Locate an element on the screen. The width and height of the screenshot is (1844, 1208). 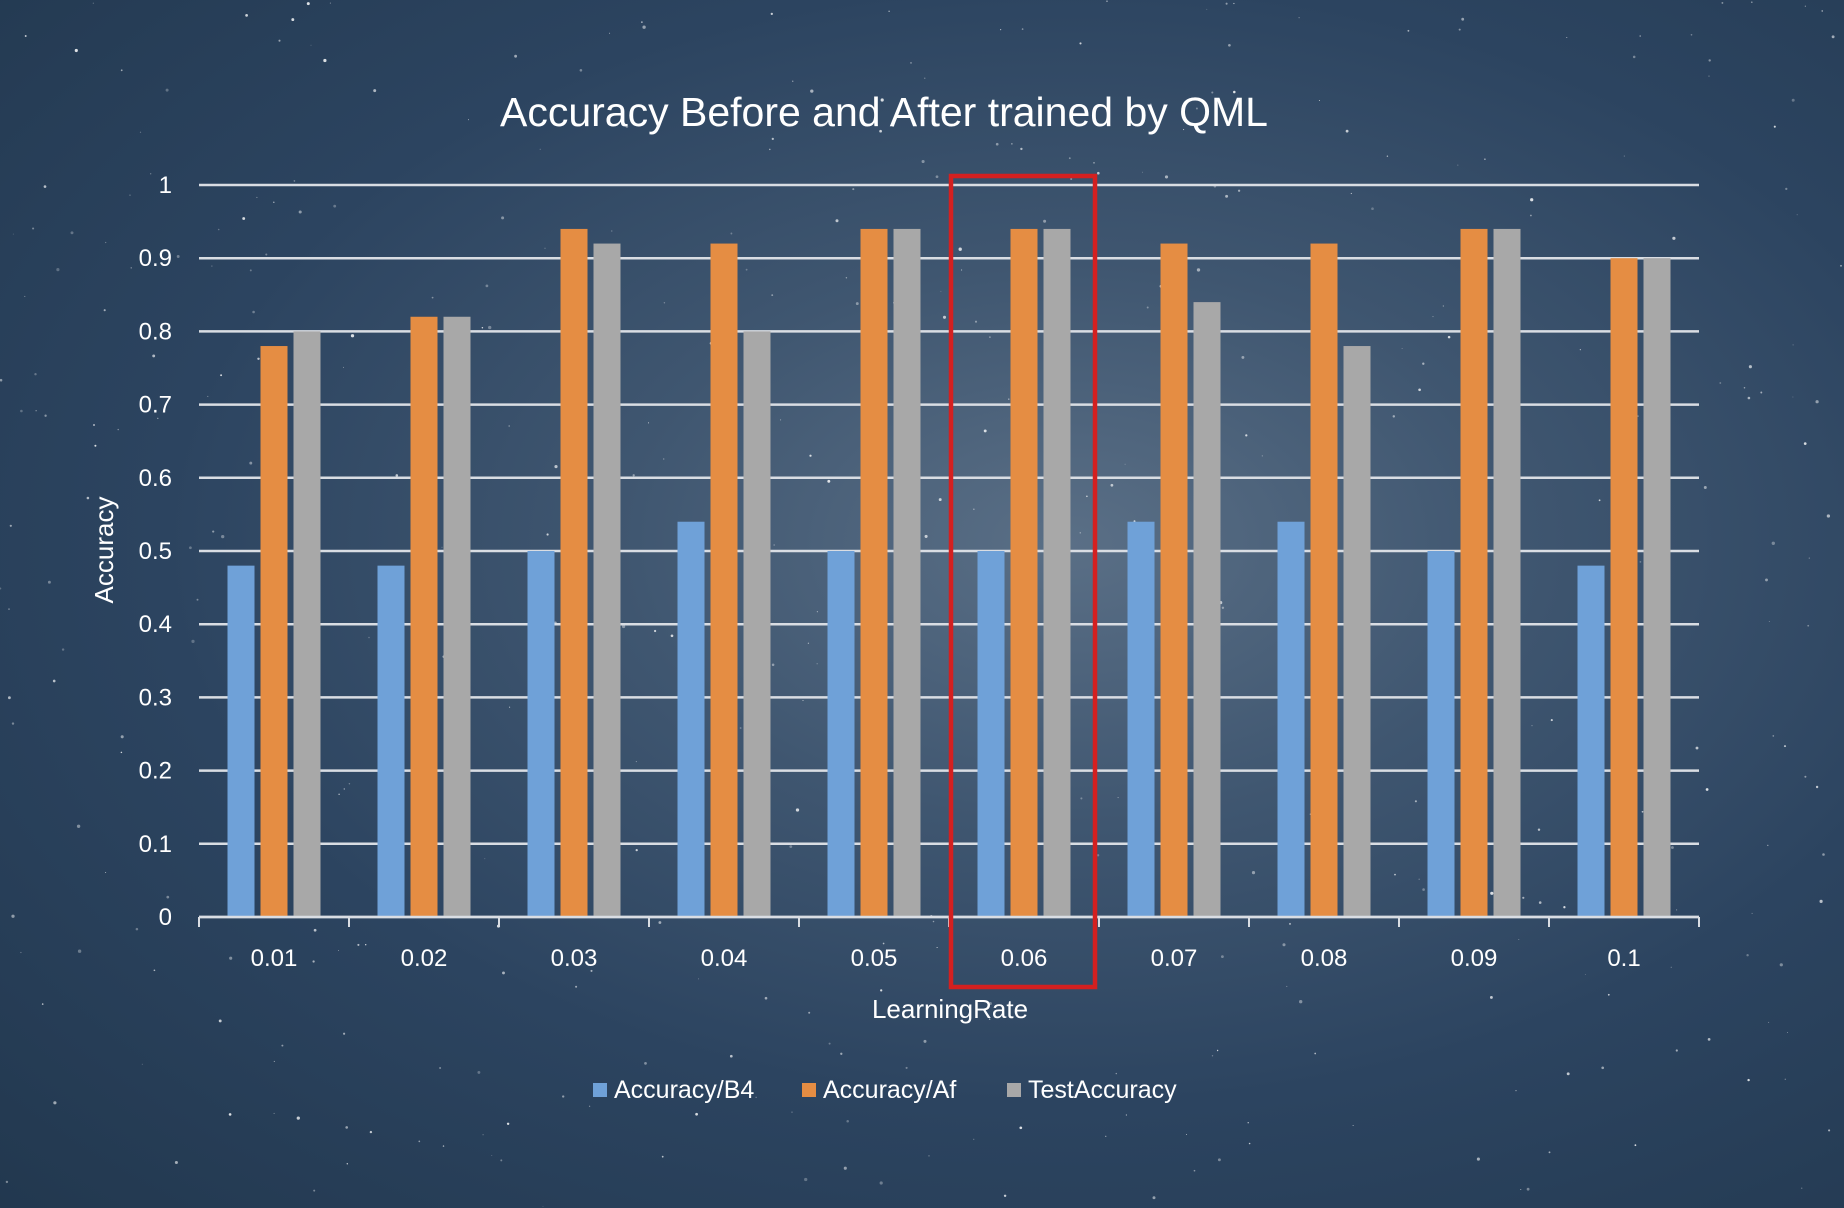
x-tick-label: 0.02 is located at coordinates (424, 958).